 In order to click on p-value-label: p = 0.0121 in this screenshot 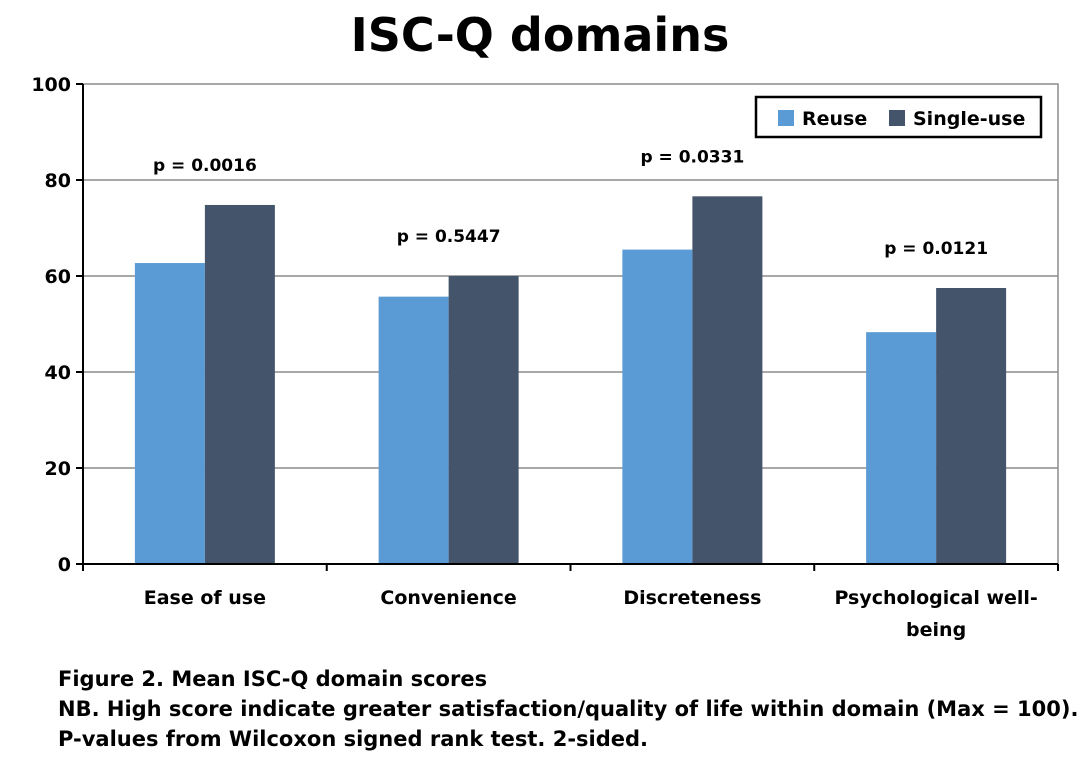, I will do `click(936, 249)`.